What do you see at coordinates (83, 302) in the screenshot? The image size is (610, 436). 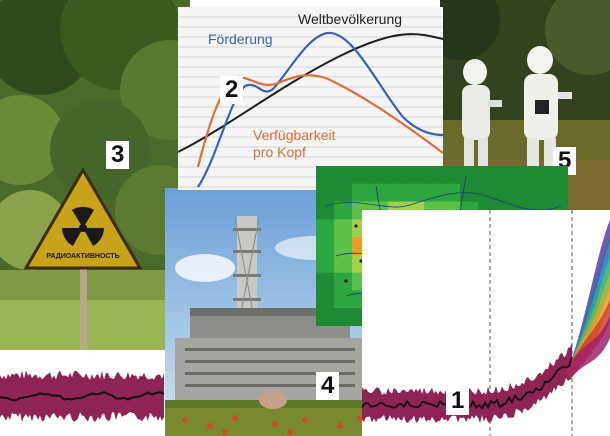 I see `sign-post` at bounding box center [83, 302].